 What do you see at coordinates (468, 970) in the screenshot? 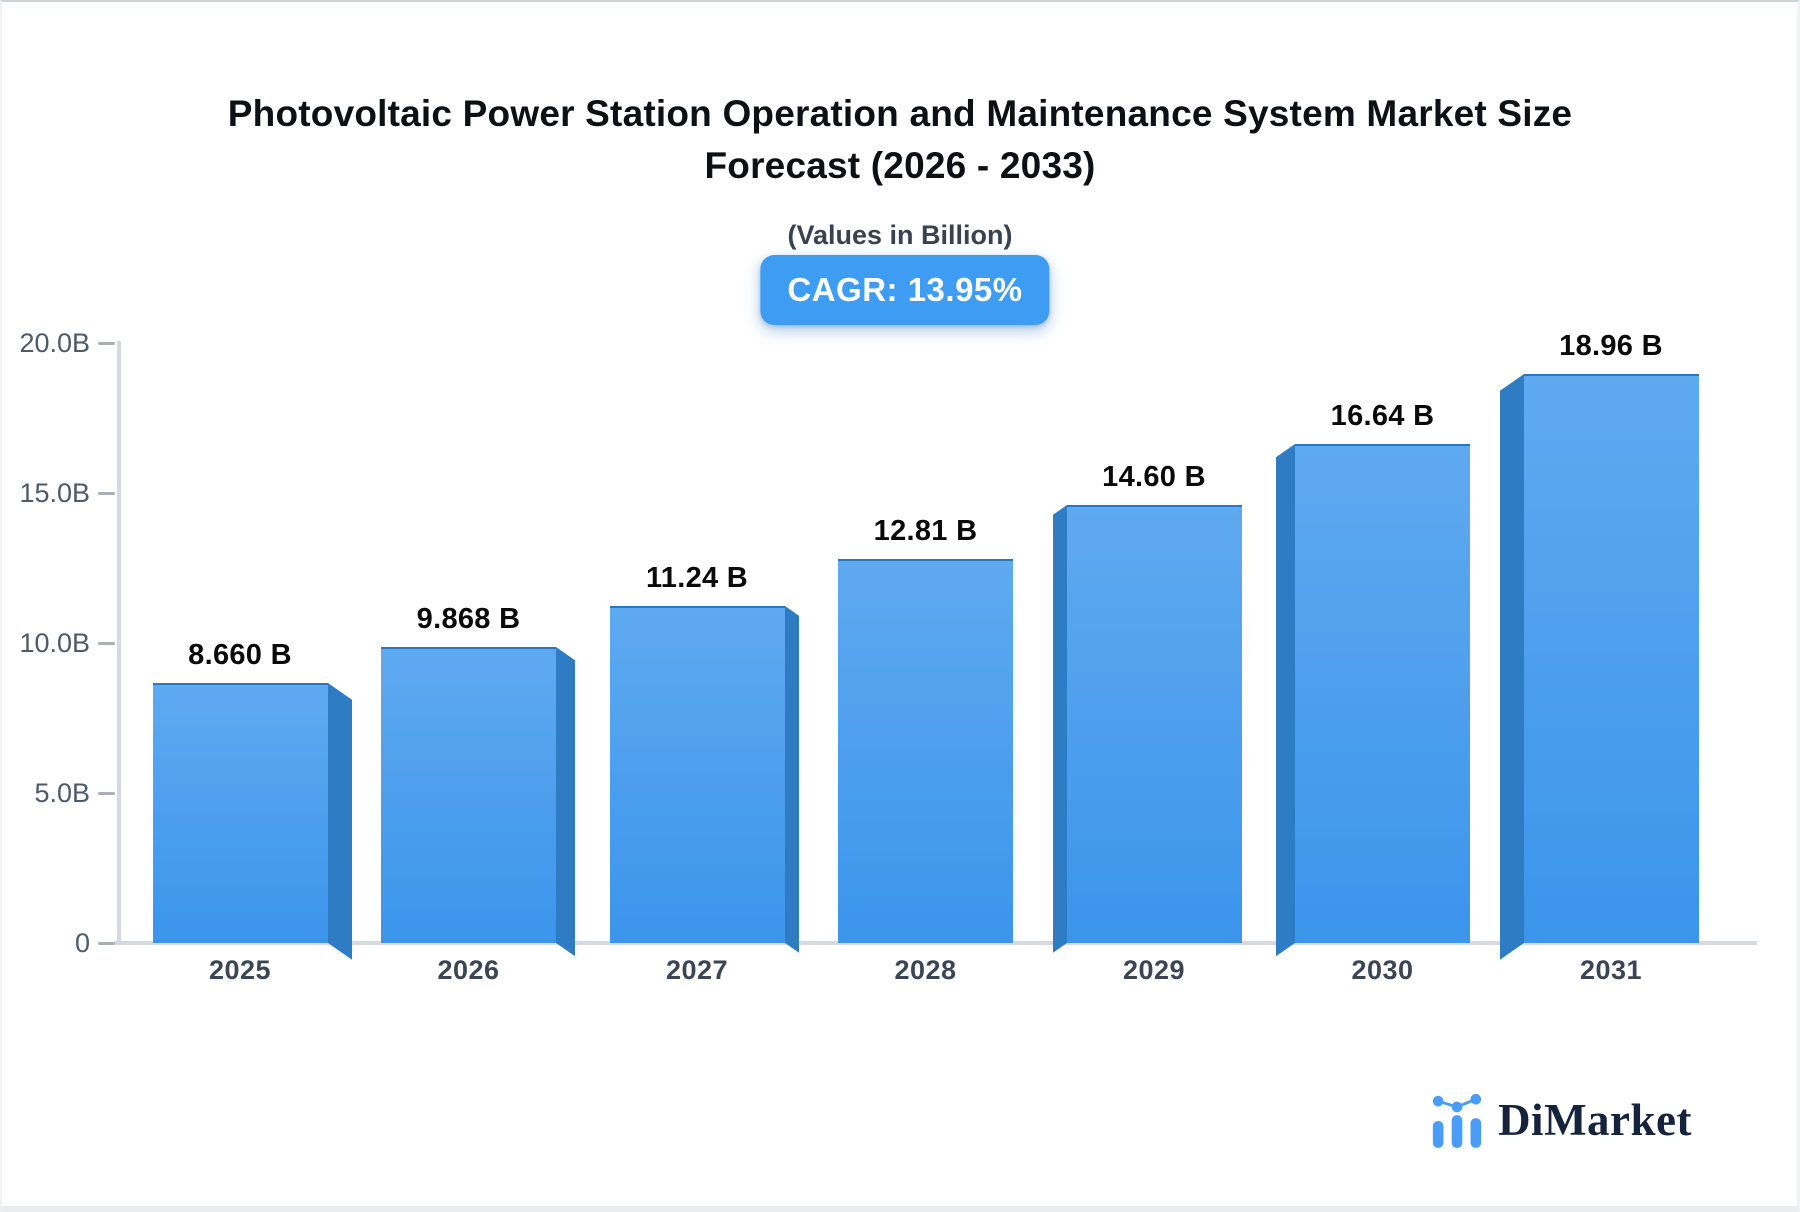
I see `x-axis-label-2026: 2026` at bounding box center [468, 970].